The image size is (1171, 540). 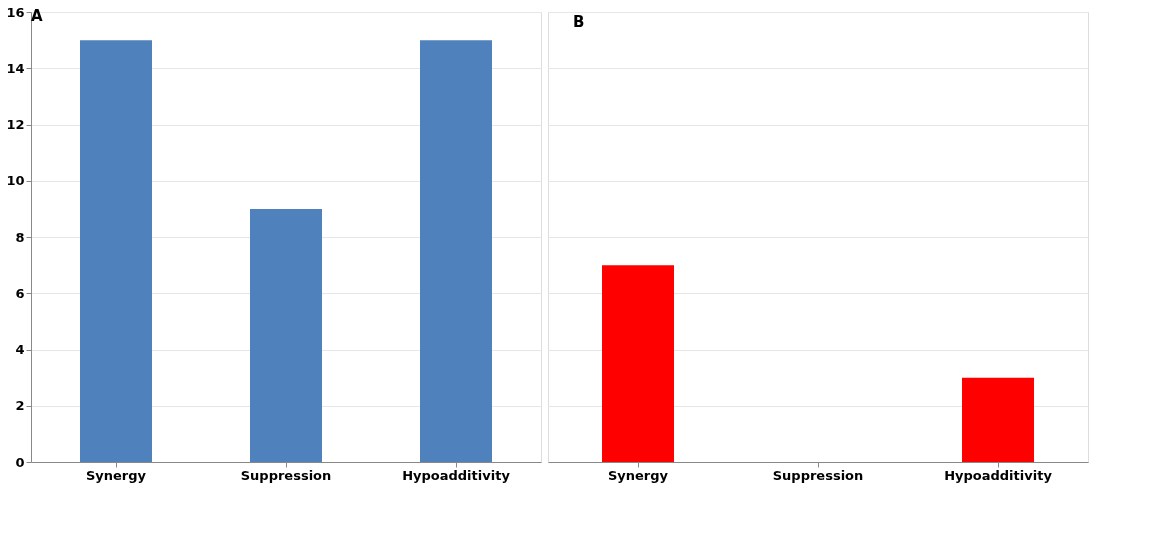 I want to click on y-tick-label: 8, so click(x=20, y=237).